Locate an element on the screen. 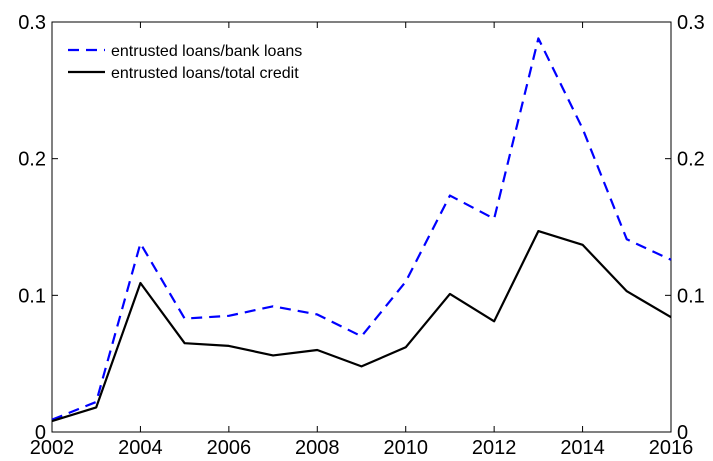  x-tick-label: 2006 is located at coordinates (229, 448).